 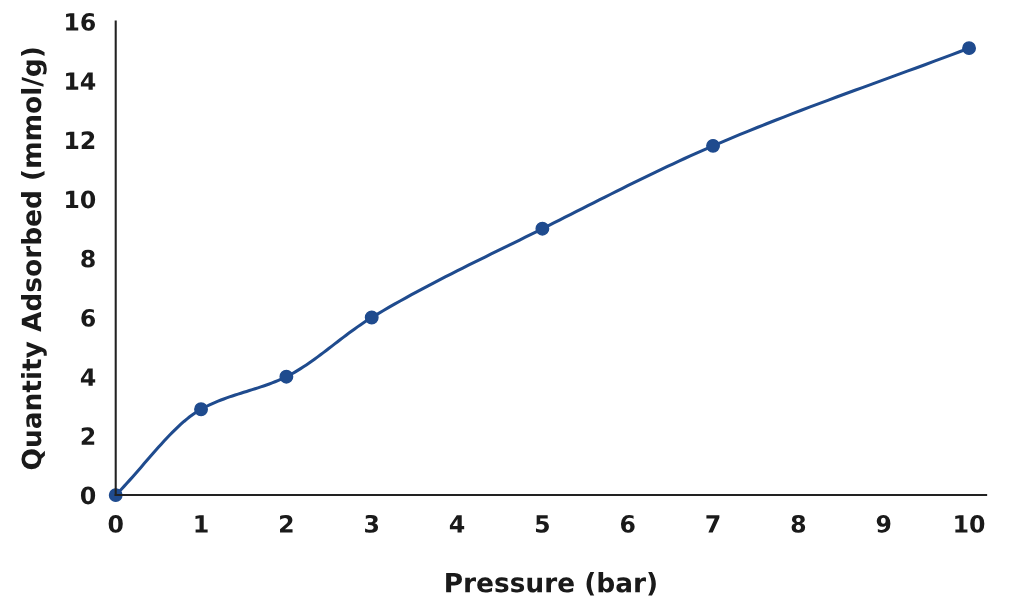 I want to click on y-tick-label: 6, so click(x=88, y=317).